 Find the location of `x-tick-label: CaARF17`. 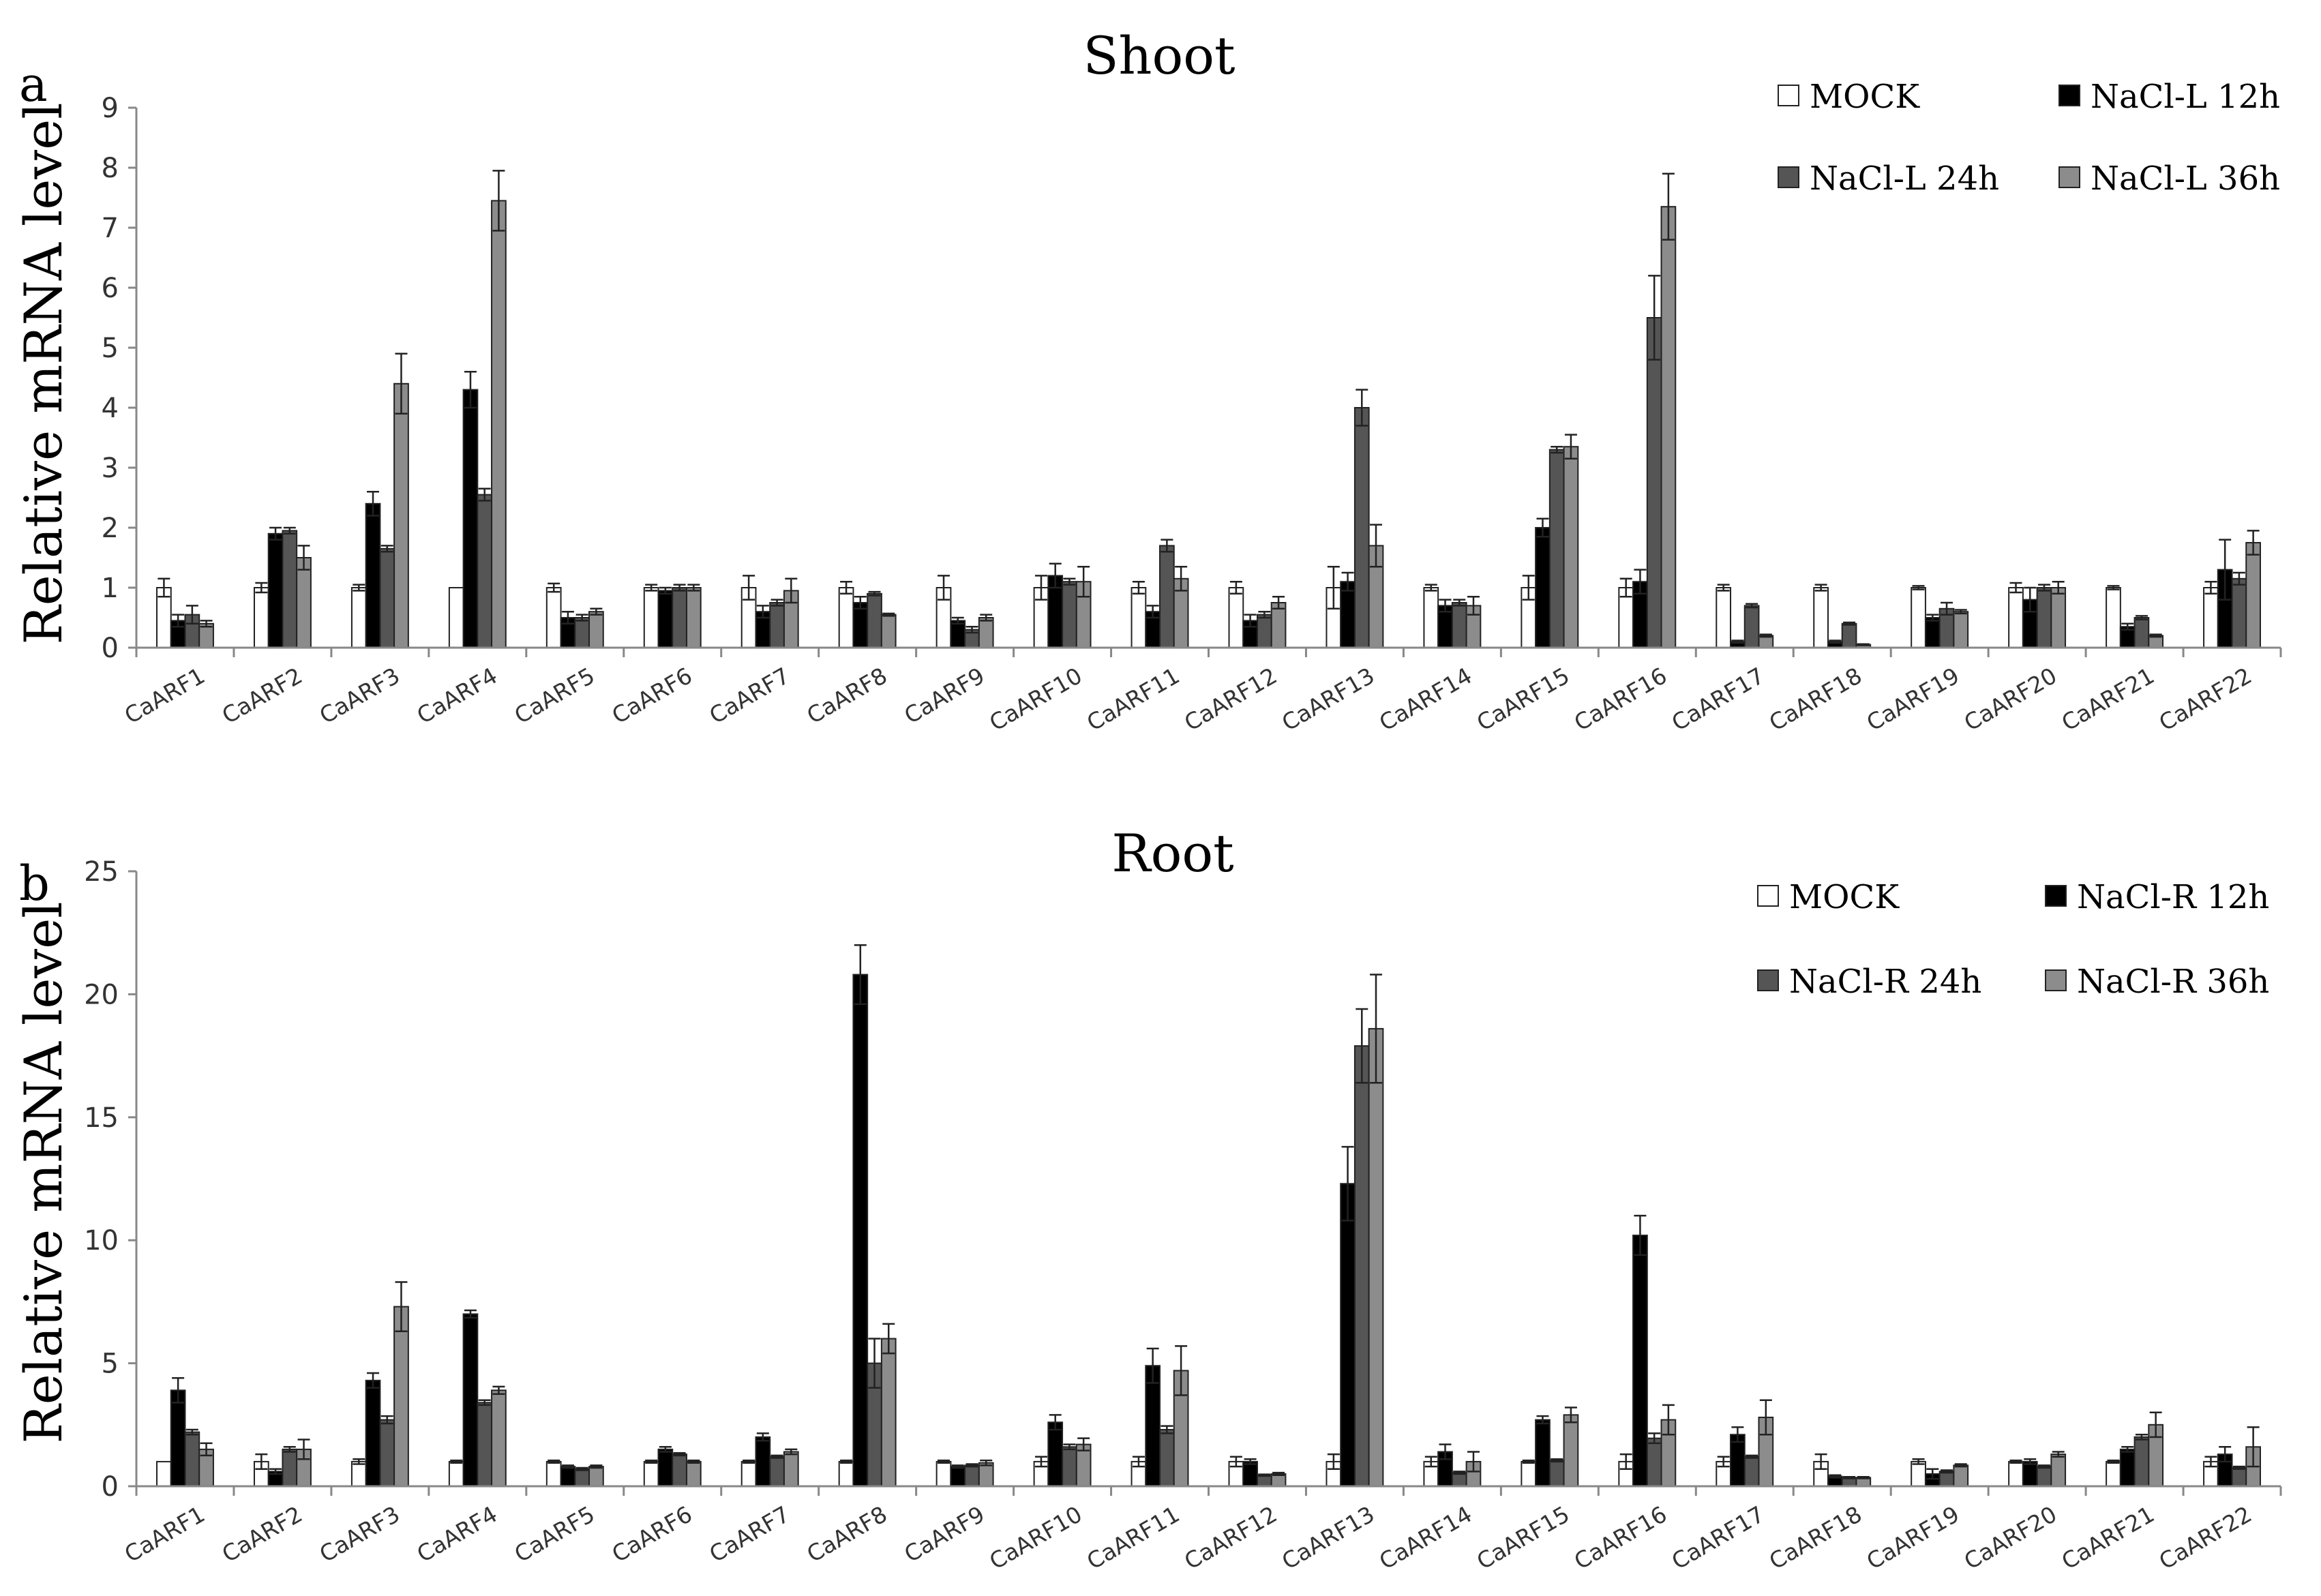

x-tick-label: CaARF17 is located at coordinates (1718, 1538).